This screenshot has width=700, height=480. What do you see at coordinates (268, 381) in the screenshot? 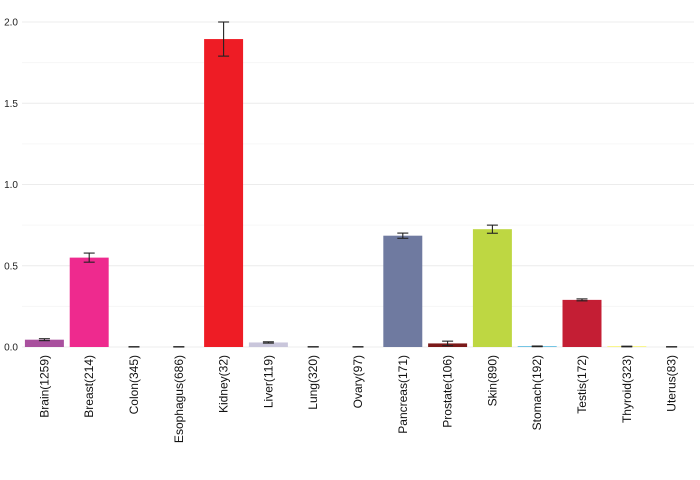
I see `x-category-label: Liver(119)` at bounding box center [268, 381].